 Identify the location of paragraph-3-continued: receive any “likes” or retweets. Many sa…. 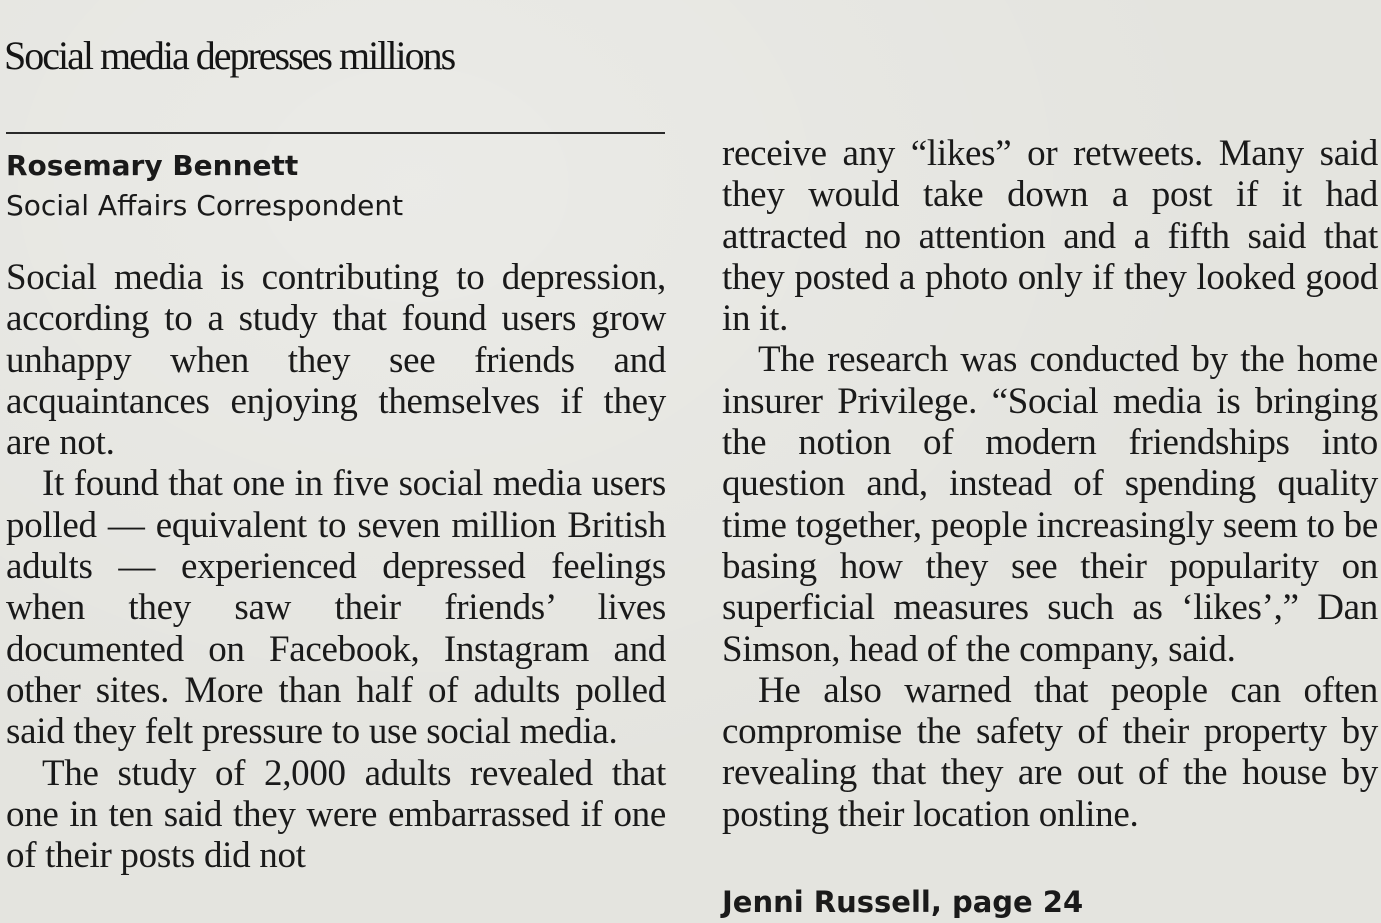
(1050, 236).